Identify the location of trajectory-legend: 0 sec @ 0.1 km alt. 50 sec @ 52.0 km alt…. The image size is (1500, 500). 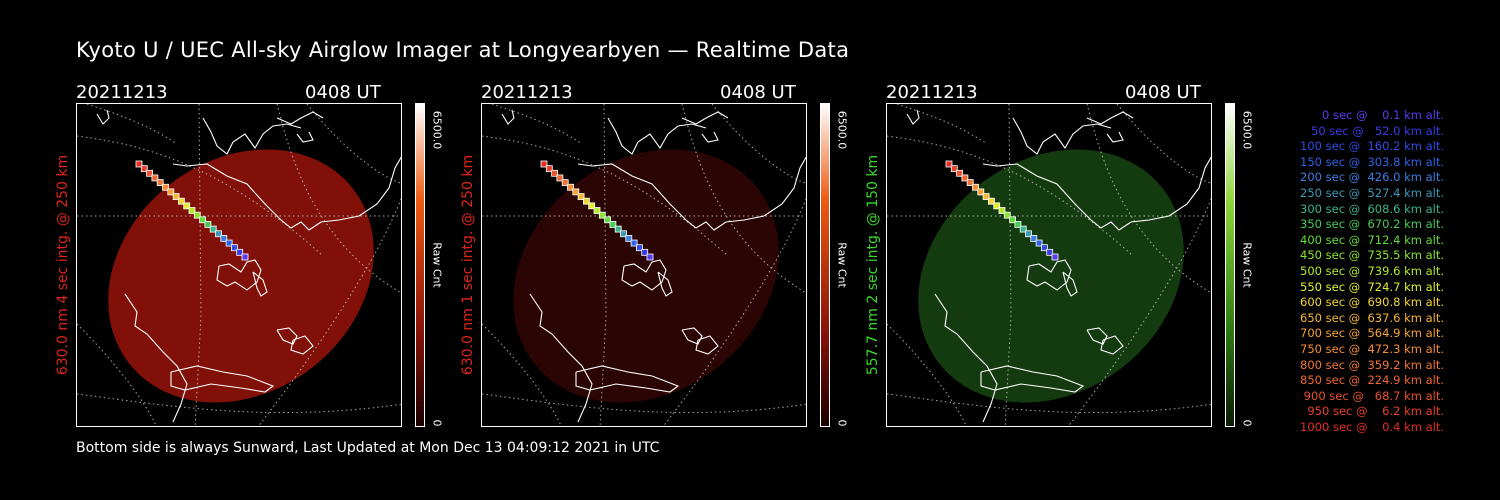
(1353, 271).